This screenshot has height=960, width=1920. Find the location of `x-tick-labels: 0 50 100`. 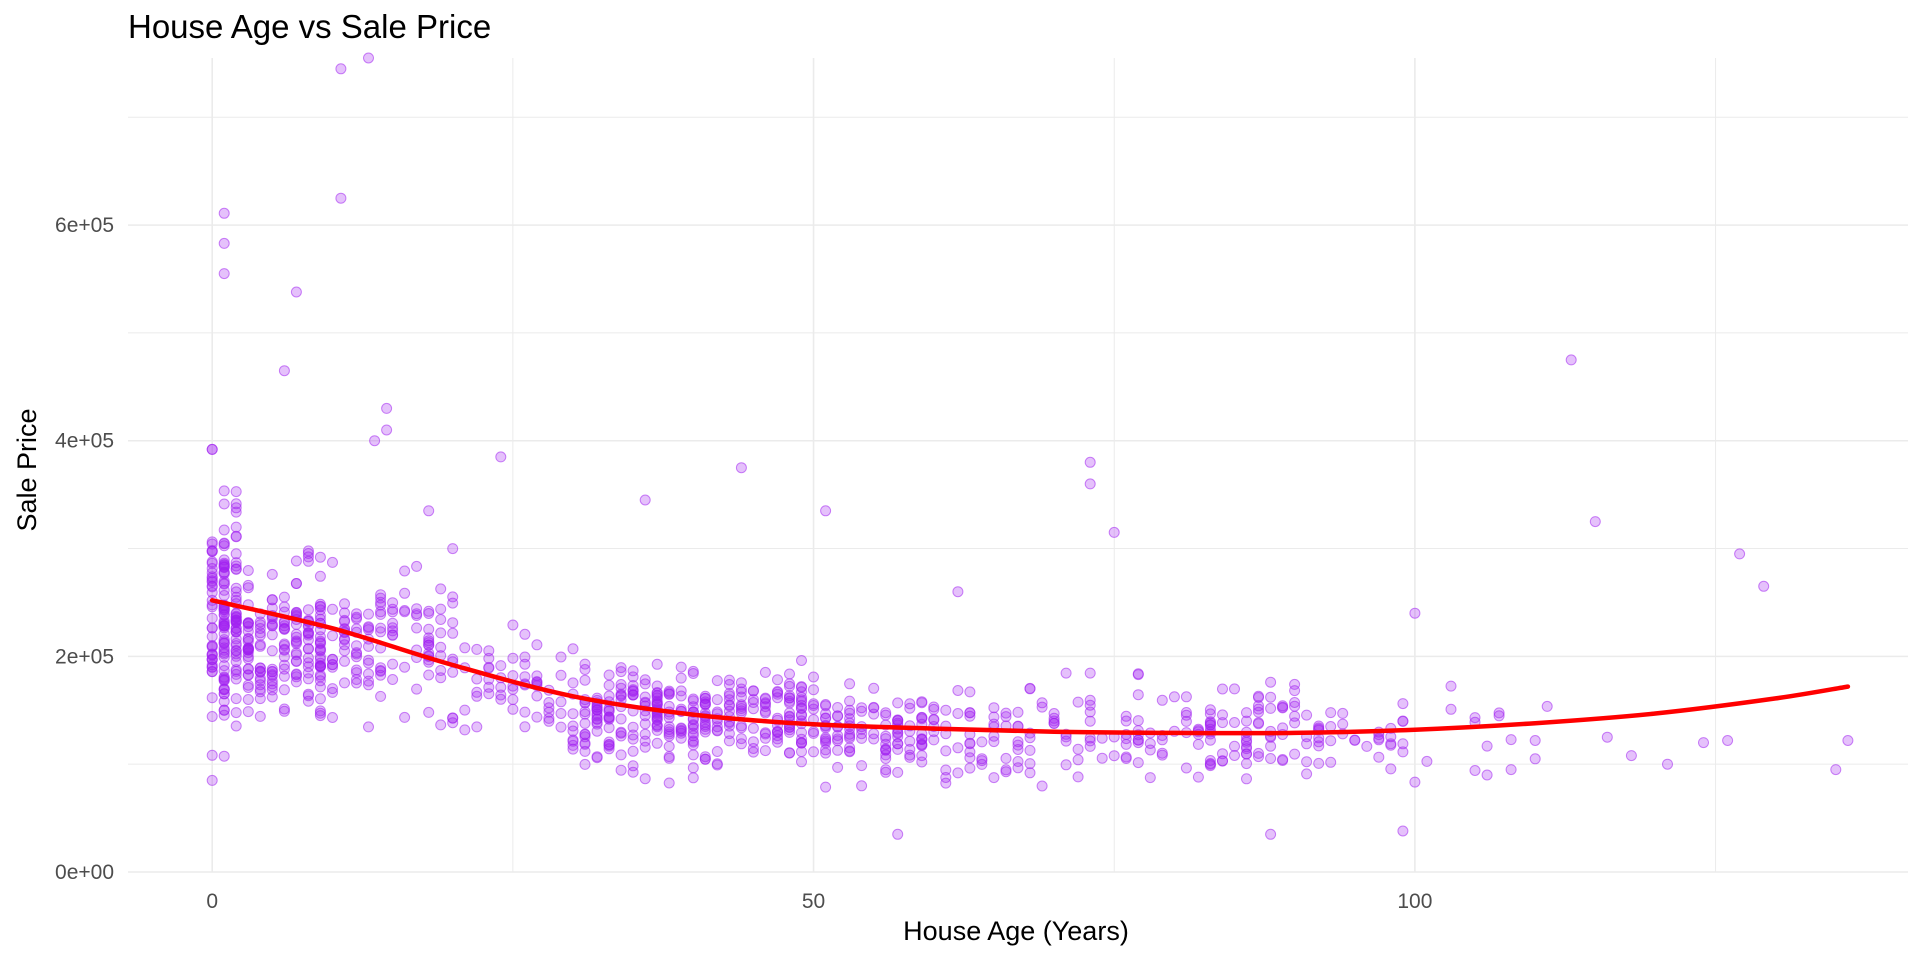

x-tick-labels: 0 50 100 is located at coordinates (819, 901).